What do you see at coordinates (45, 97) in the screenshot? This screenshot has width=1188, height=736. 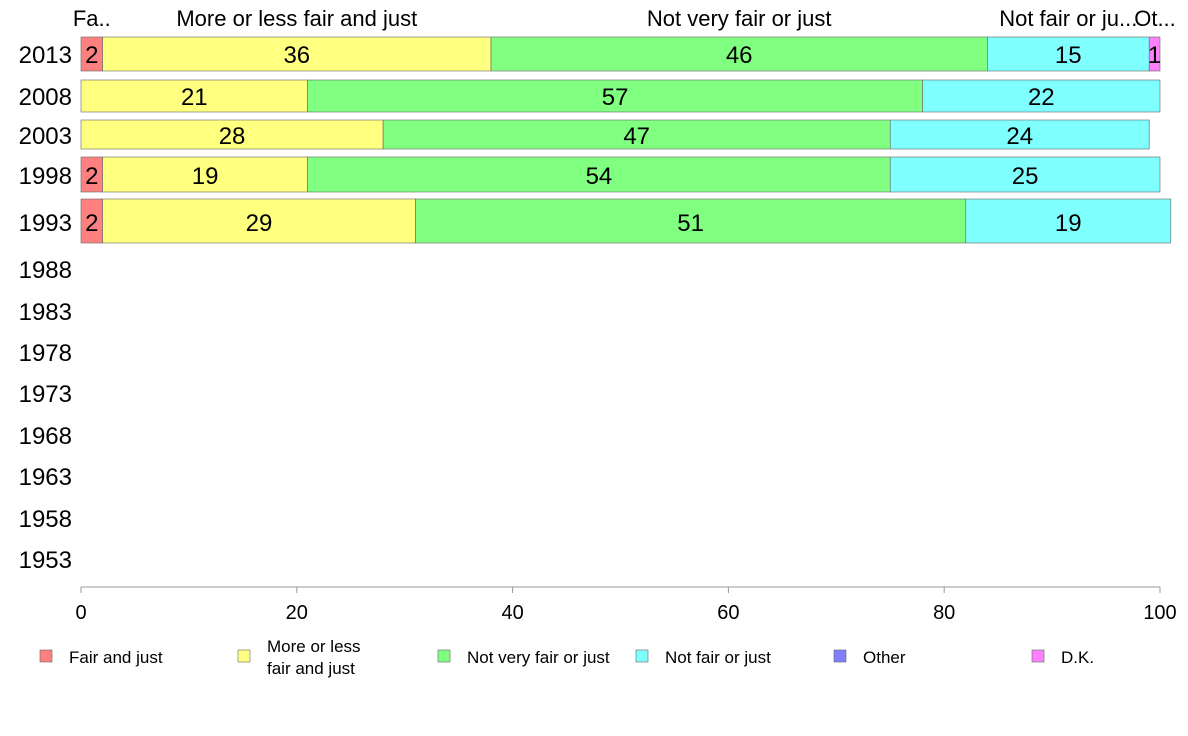 I see `y-tick-label-2008: 2008` at bounding box center [45, 97].